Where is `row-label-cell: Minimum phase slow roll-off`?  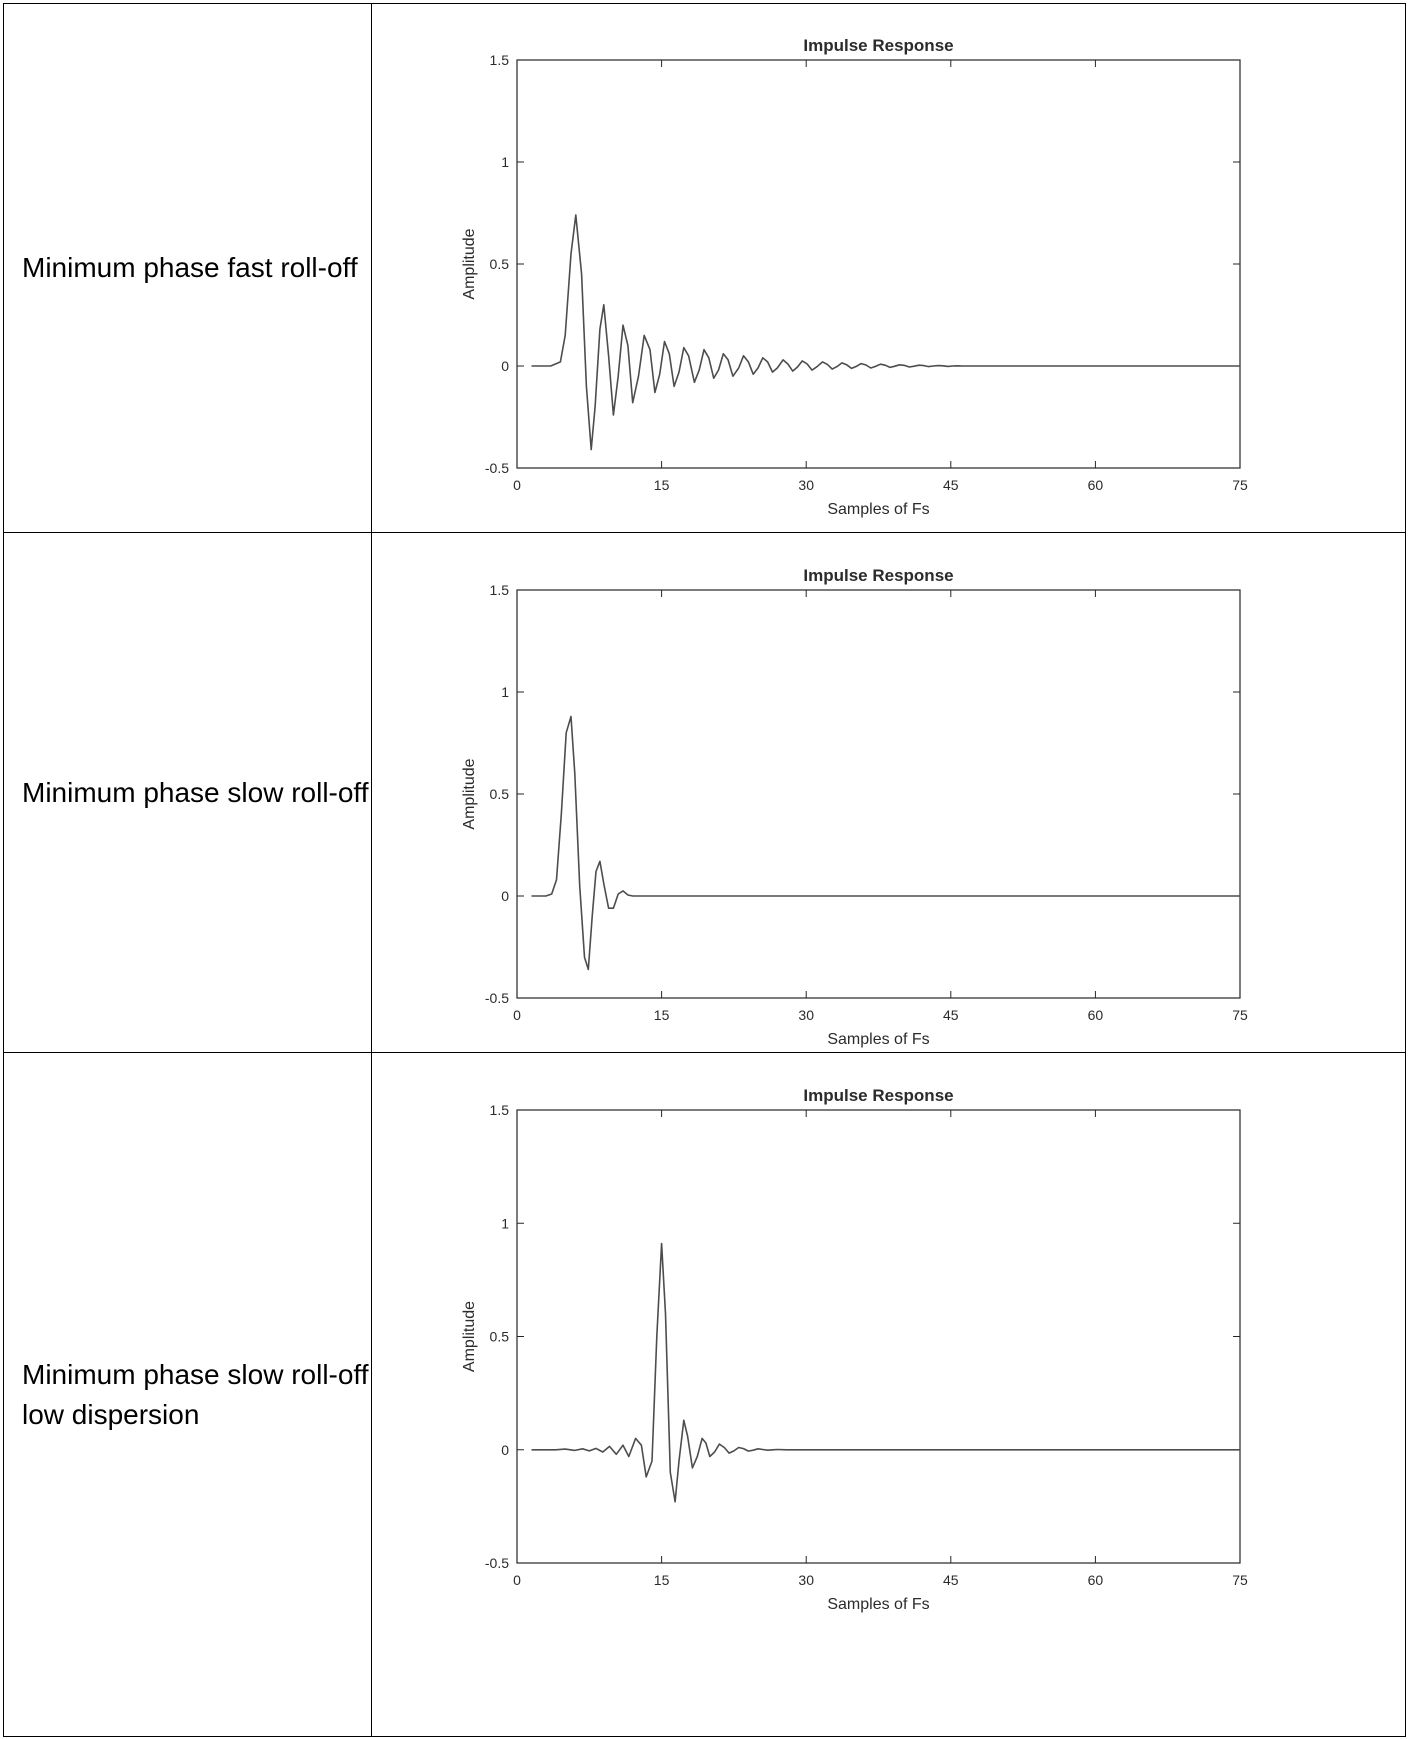 row-label-cell: Minimum phase slow roll-off is located at coordinates (187, 792).